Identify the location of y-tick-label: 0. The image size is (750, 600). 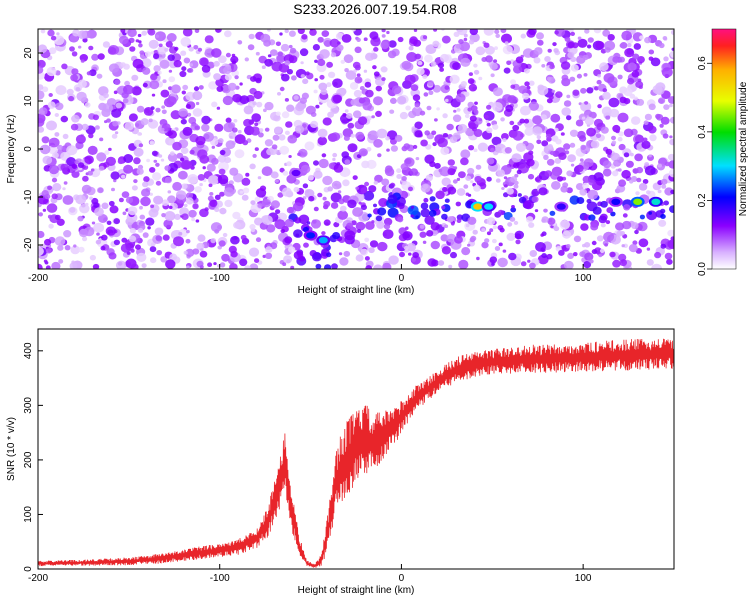
(28, 569).